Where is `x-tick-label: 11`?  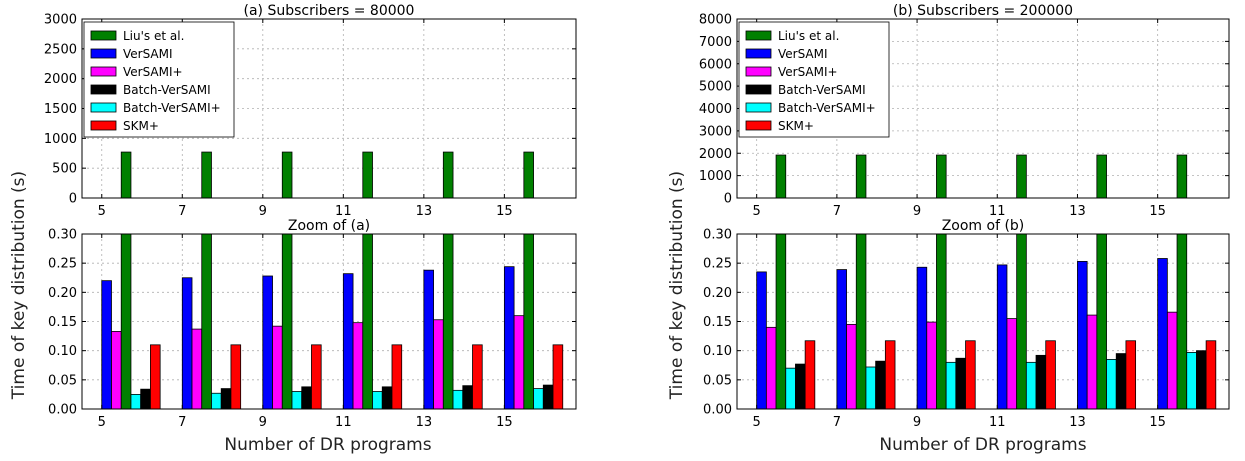
x-tick-label: 11 is located at coordinates (997, 211).